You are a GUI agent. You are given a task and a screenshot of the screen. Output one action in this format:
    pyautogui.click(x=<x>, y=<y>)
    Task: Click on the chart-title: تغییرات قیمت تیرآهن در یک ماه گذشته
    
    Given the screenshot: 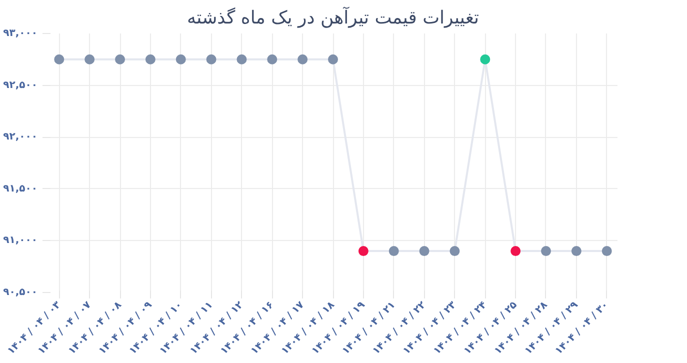 What is the action you would take?
    pyautogui.click(x=333, y=17)
    